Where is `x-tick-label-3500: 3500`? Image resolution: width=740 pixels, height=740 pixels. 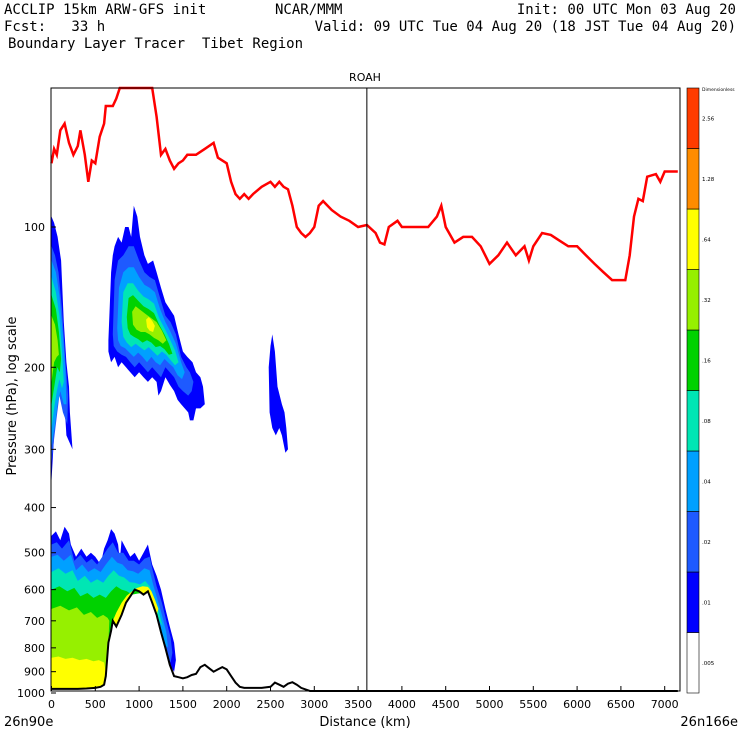 x-tick-label-3500: 3500 is located at coordinates (358, 704).